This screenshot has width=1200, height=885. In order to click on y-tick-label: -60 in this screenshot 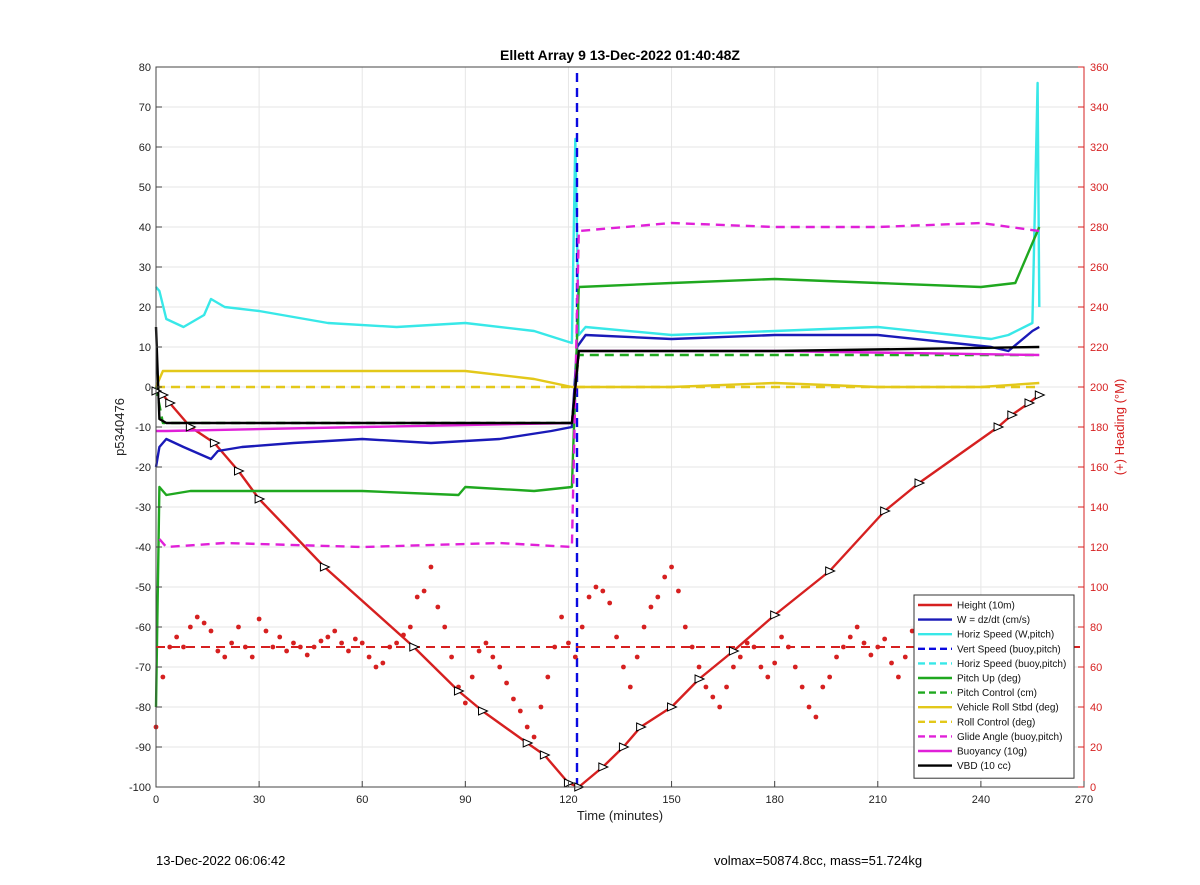, I will do `click(143, 628)`.